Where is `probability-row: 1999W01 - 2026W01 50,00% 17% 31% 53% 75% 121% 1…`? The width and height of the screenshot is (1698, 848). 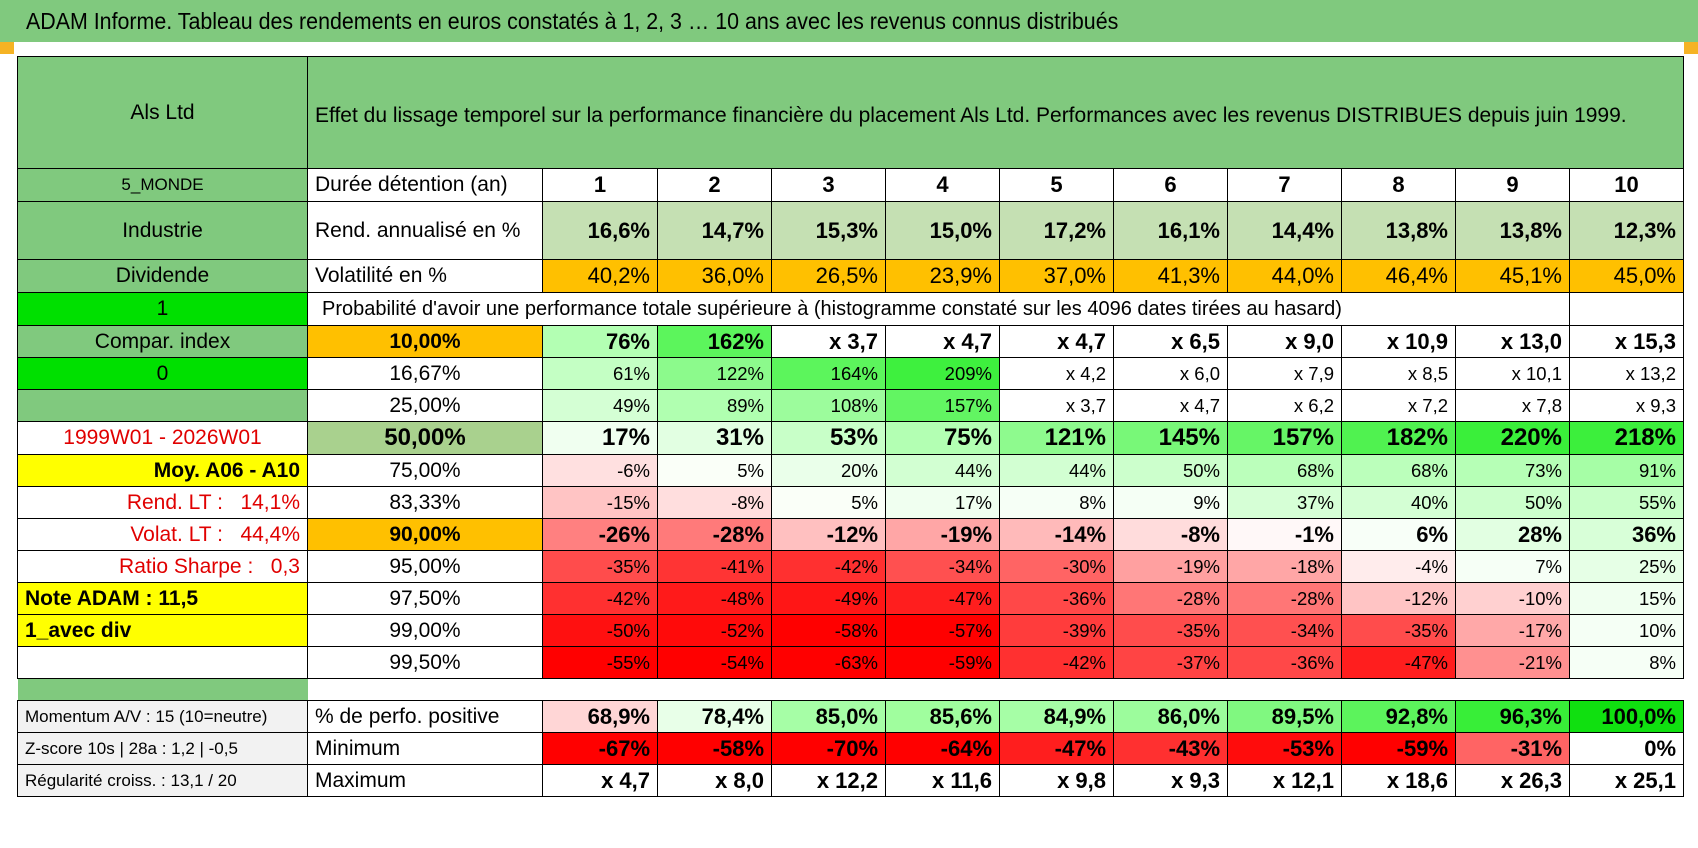
probability-row: 1999W01 - 2026W01 50,00% 17% 31% 53% 75% 121% 1… is located at coordinates (850, 438).